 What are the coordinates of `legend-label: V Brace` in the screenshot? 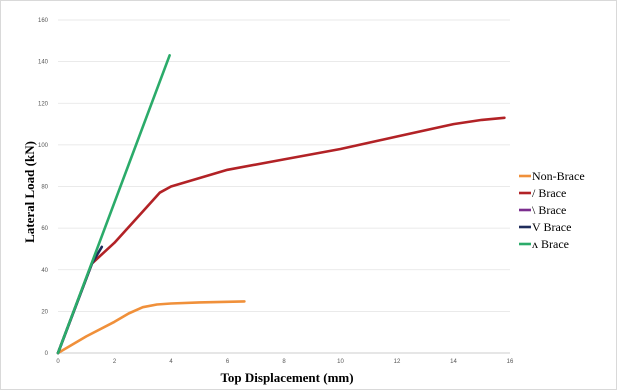 It's located at (551, 227).